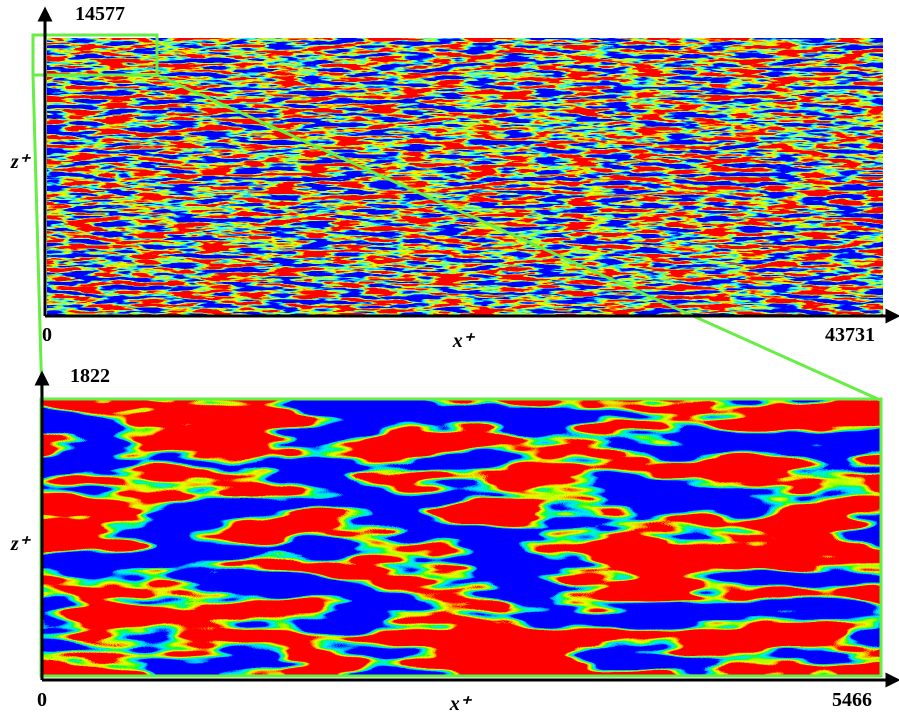 Image resolution: width=899 pixels, height=722 pixels. What do you see at coordinates (850, 335) in the screenshot?
I see `x-tick-label: 43731` at bounding box center [850, 335].